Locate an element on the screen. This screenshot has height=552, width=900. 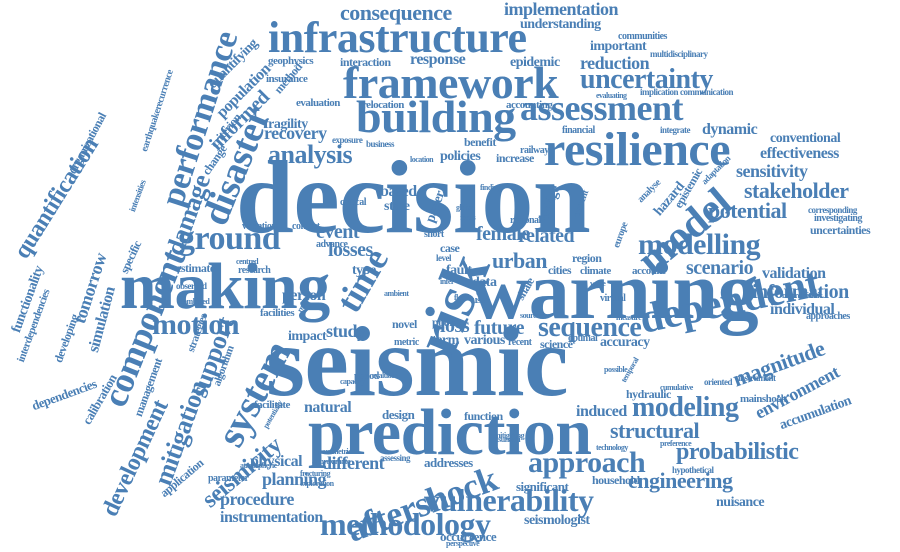
word-framework: framework is located at coordinates (451, 82).